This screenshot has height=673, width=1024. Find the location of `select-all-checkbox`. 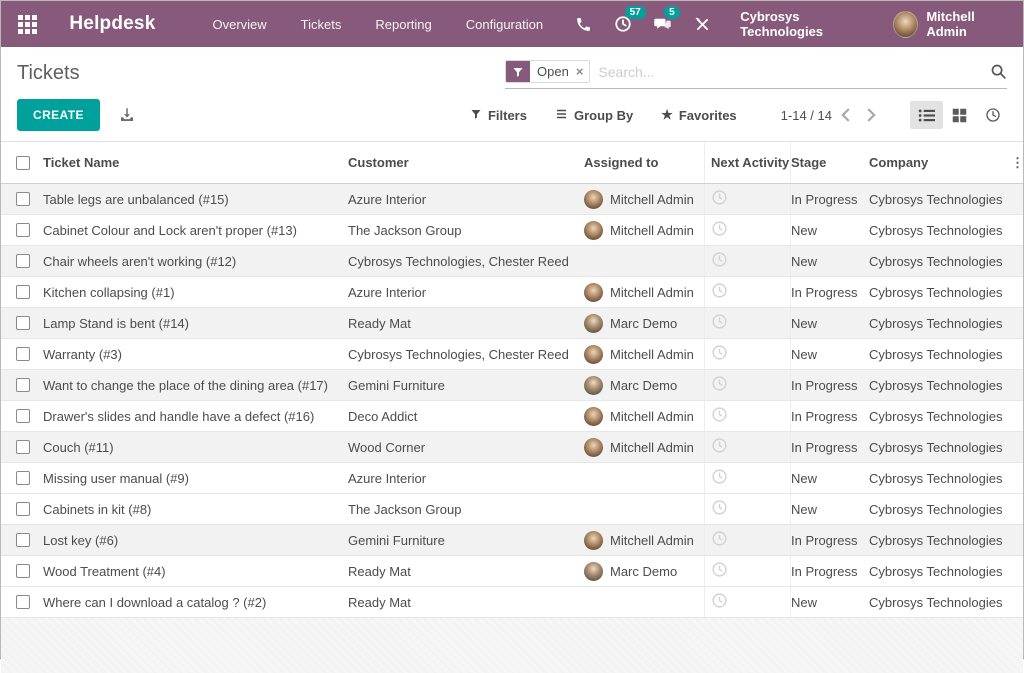

select-all-checkbox is located at coordinates (23, 162).